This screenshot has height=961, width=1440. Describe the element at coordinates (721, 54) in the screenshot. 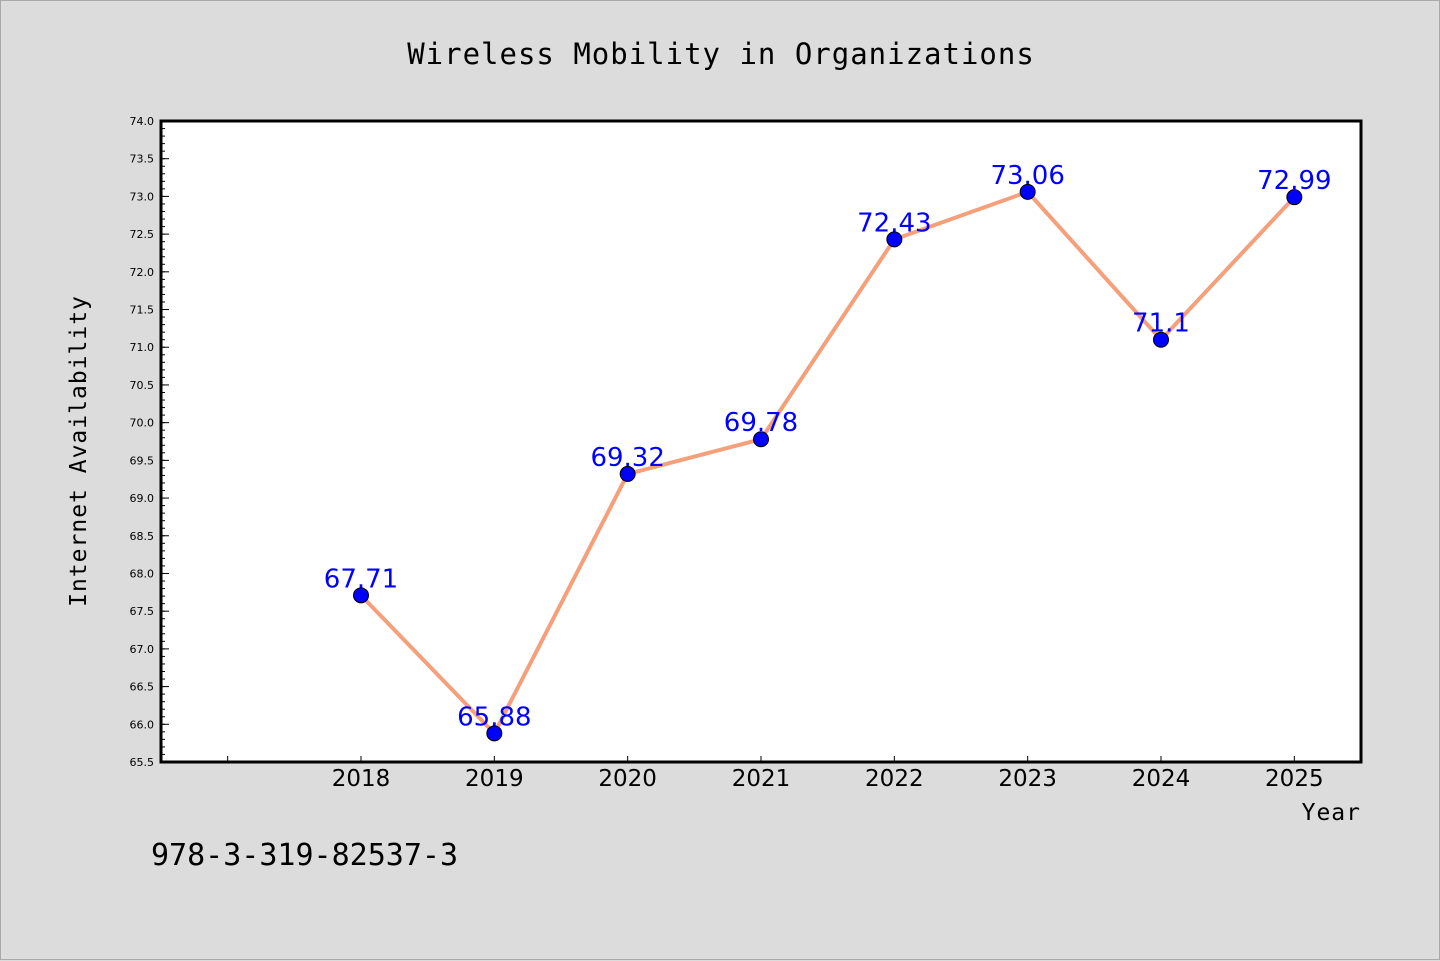

I see `chart-title: Wireless Mobility in Organizations` at that location.